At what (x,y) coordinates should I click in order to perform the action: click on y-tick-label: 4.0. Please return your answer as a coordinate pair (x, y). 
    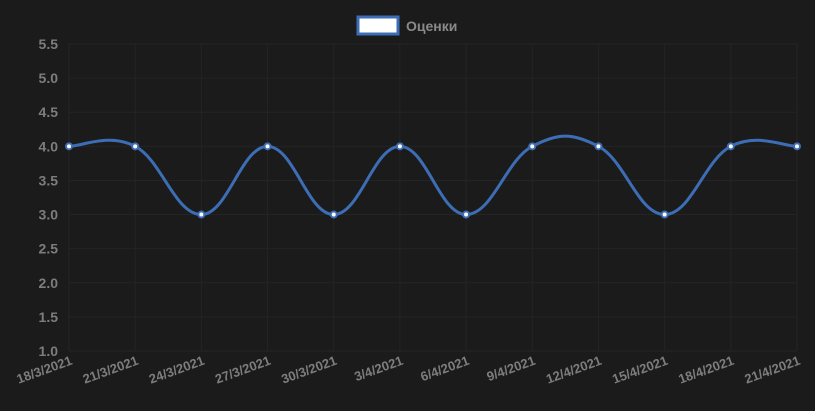
    Looking at the image, I should click on (49, 146).